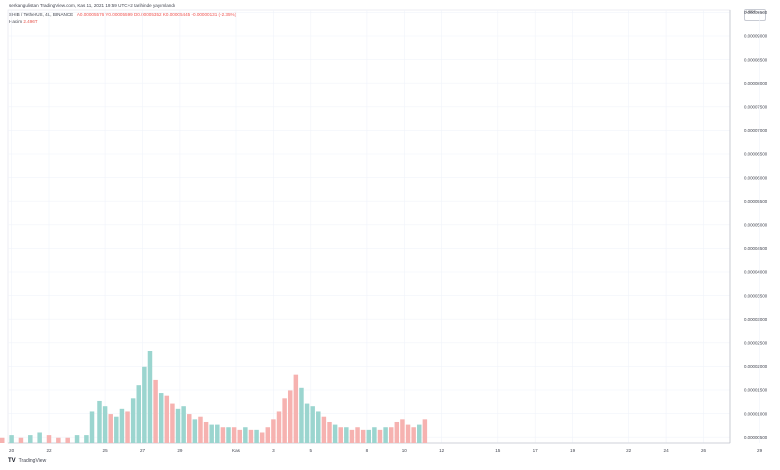 The height and width of the screenshot is (470, 780). I want to click on y-tick-label: 0.00001500, so click(756, 390).